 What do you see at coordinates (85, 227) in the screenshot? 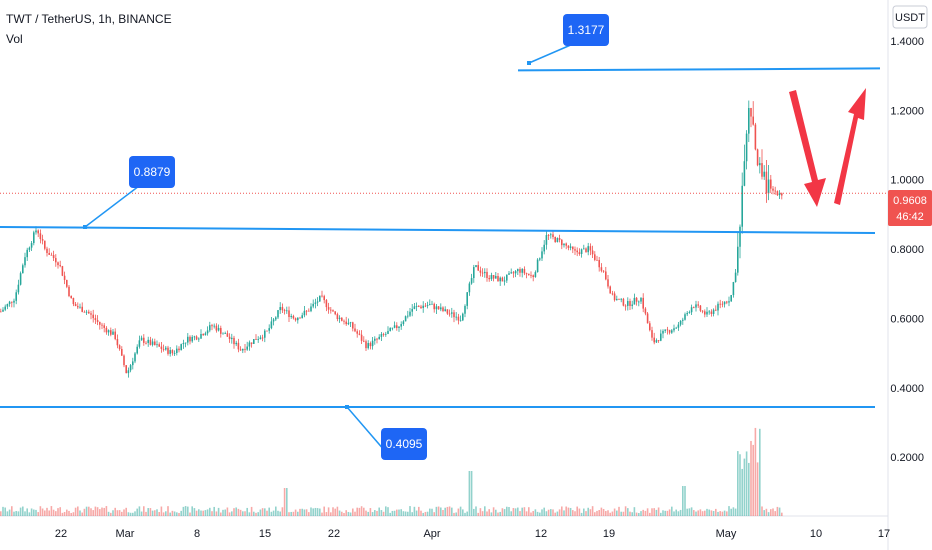
I see `annotation-0.8879-anchor` at bounding box center [85, 227].